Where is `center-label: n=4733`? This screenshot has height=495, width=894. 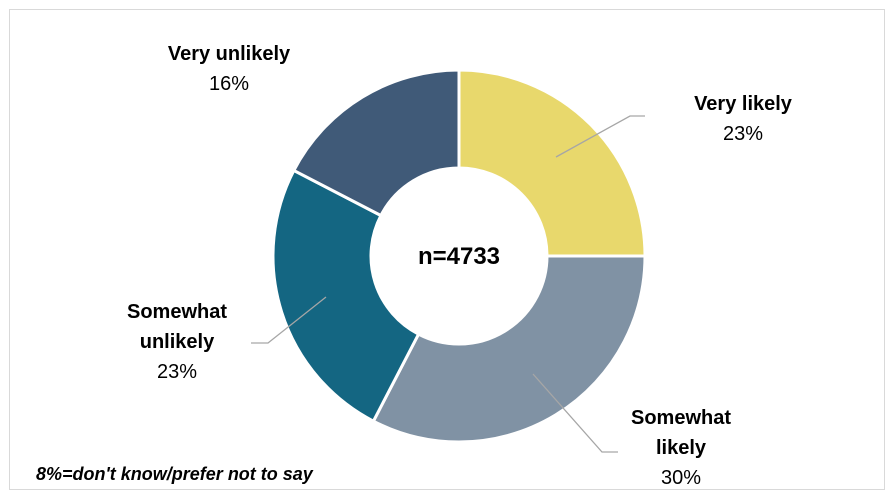
center-label: n=4733 is located at coordinates (459, 256).